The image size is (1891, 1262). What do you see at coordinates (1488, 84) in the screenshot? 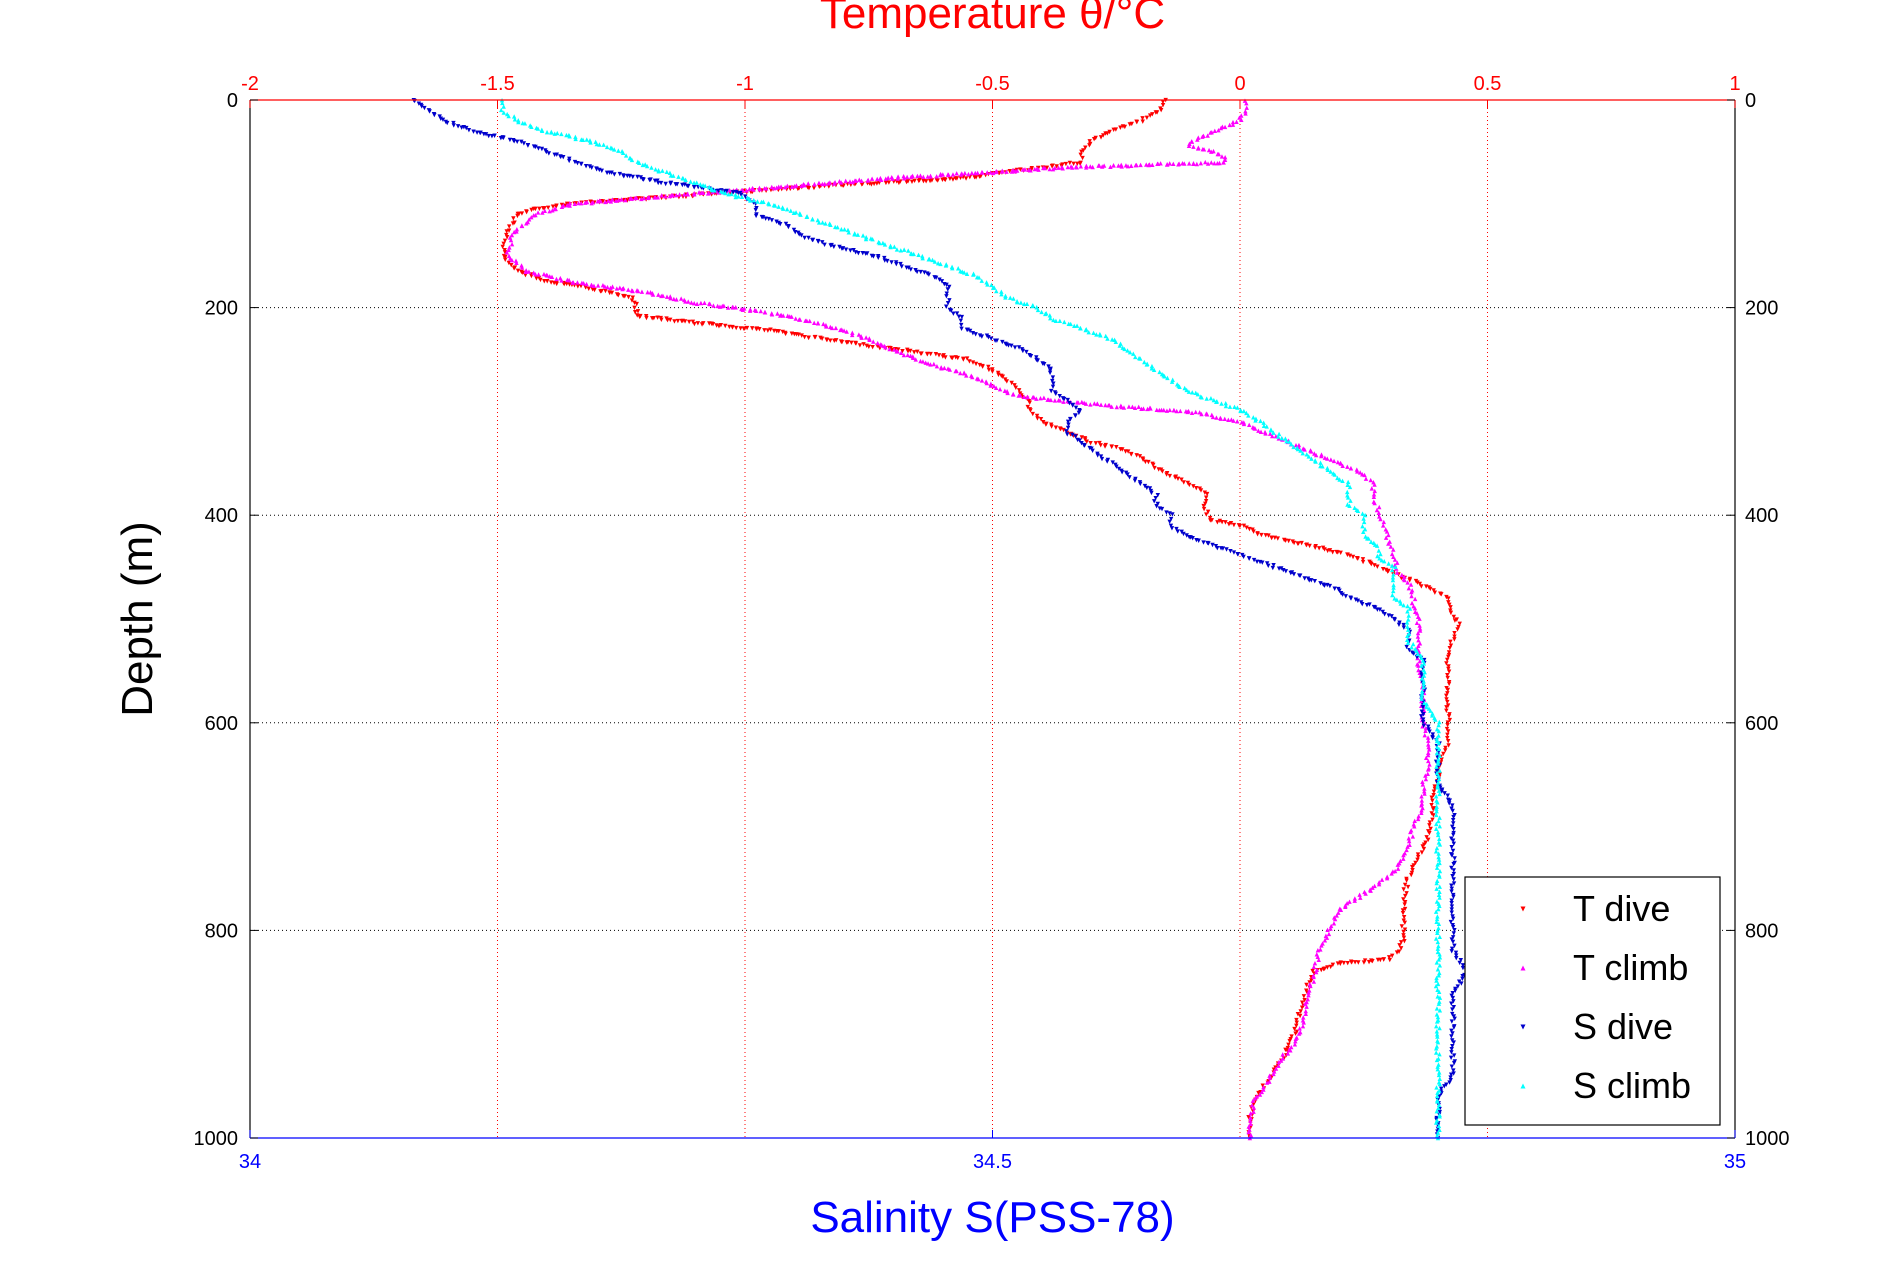
I see `top-tick-label: 0.5` at bounding box center [1488, 84].